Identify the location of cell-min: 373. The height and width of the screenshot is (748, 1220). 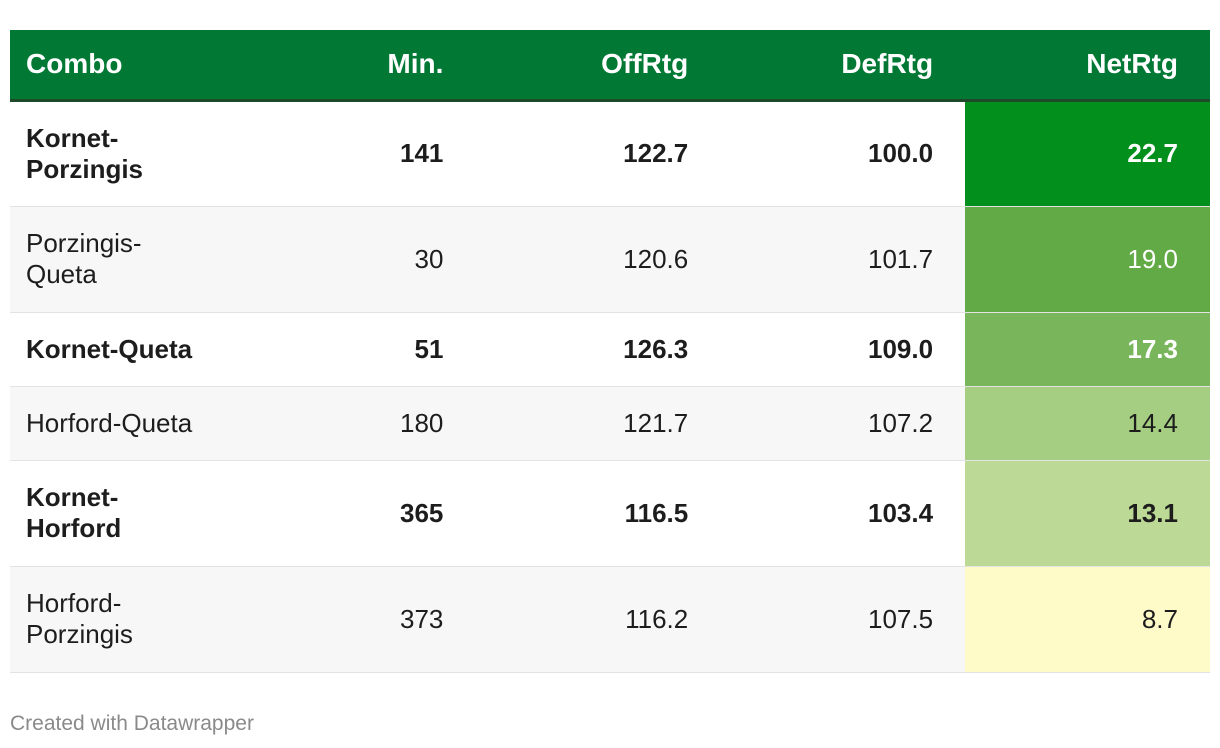
(384, 619).